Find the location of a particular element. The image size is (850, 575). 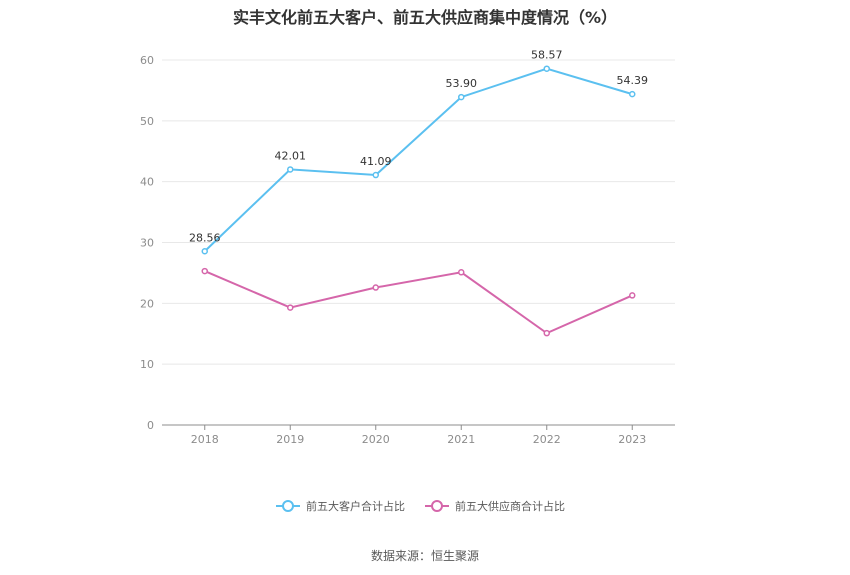

y-tick-label: 50 is located at coordinates (147, 121).